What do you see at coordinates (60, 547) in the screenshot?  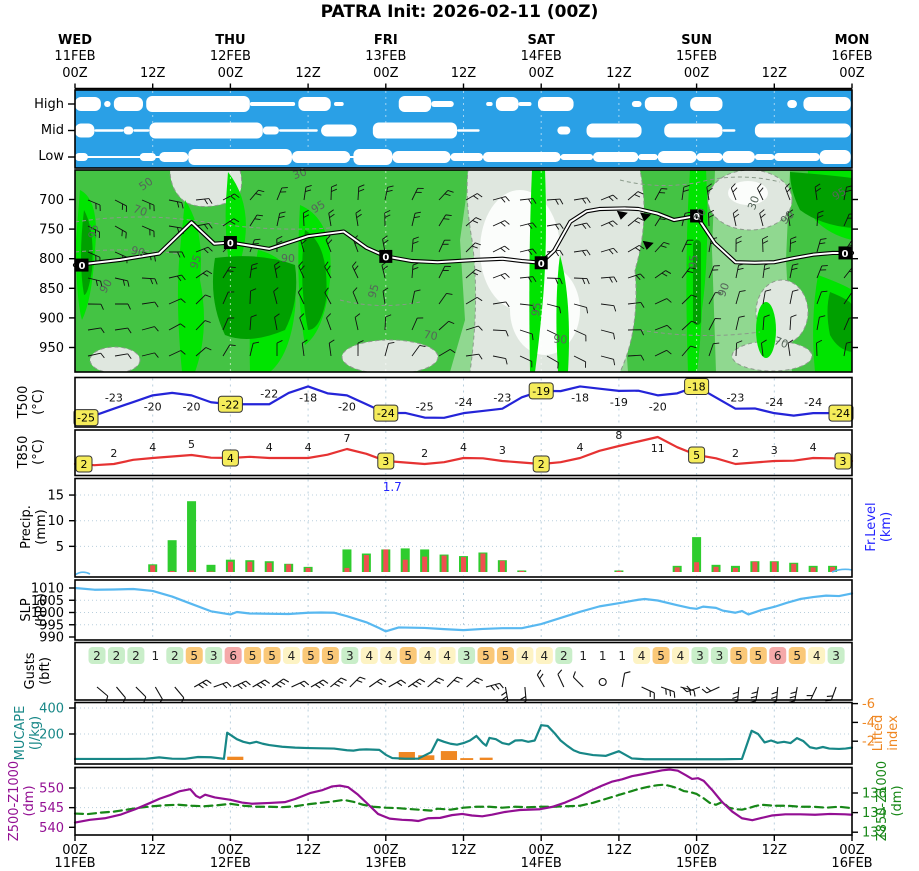 I see `precip-tick-label: 5` at bounding box center [60, 547].